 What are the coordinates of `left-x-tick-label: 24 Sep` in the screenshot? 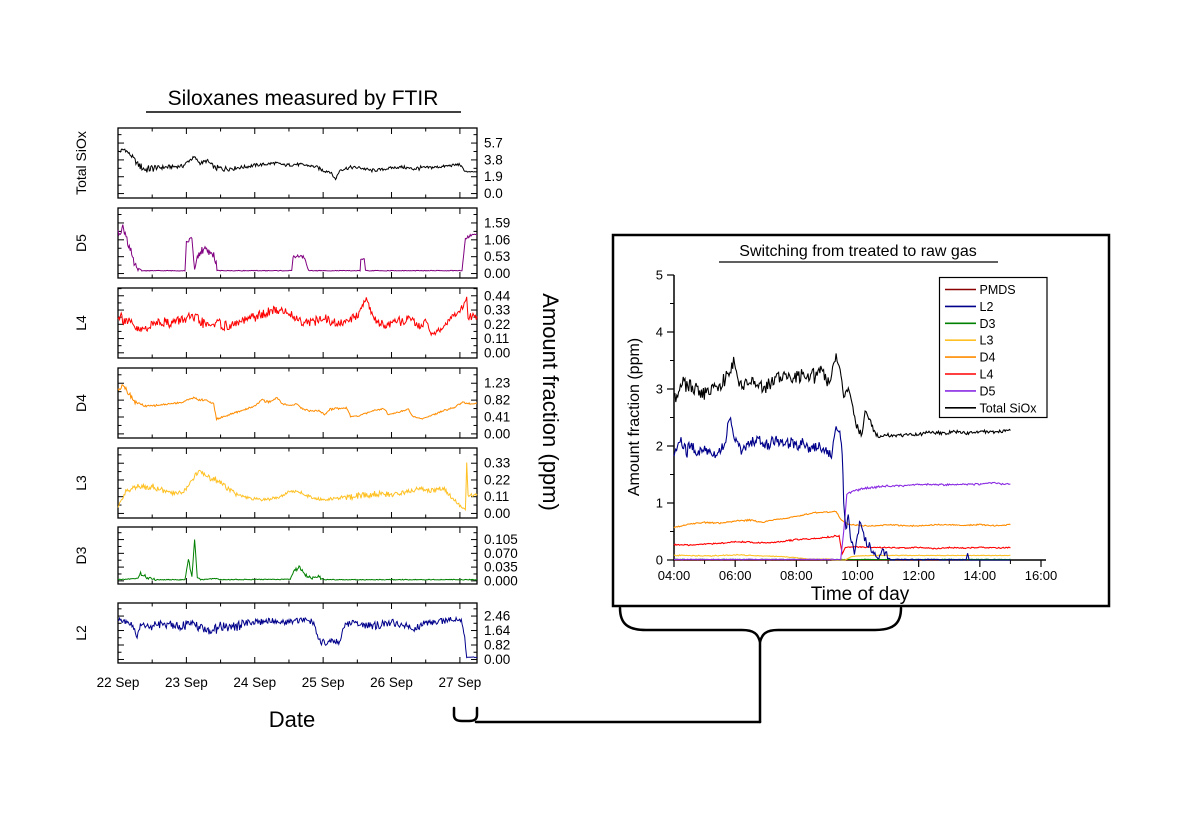 It's located at (254, 682).